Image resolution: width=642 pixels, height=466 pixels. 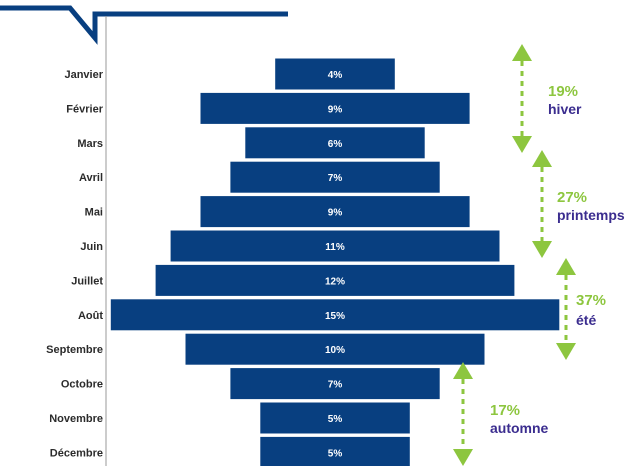 What do you see at coordinates (144, 25) in the screenshot?
I see `header-notch-line` at bounding box center [144, 25].